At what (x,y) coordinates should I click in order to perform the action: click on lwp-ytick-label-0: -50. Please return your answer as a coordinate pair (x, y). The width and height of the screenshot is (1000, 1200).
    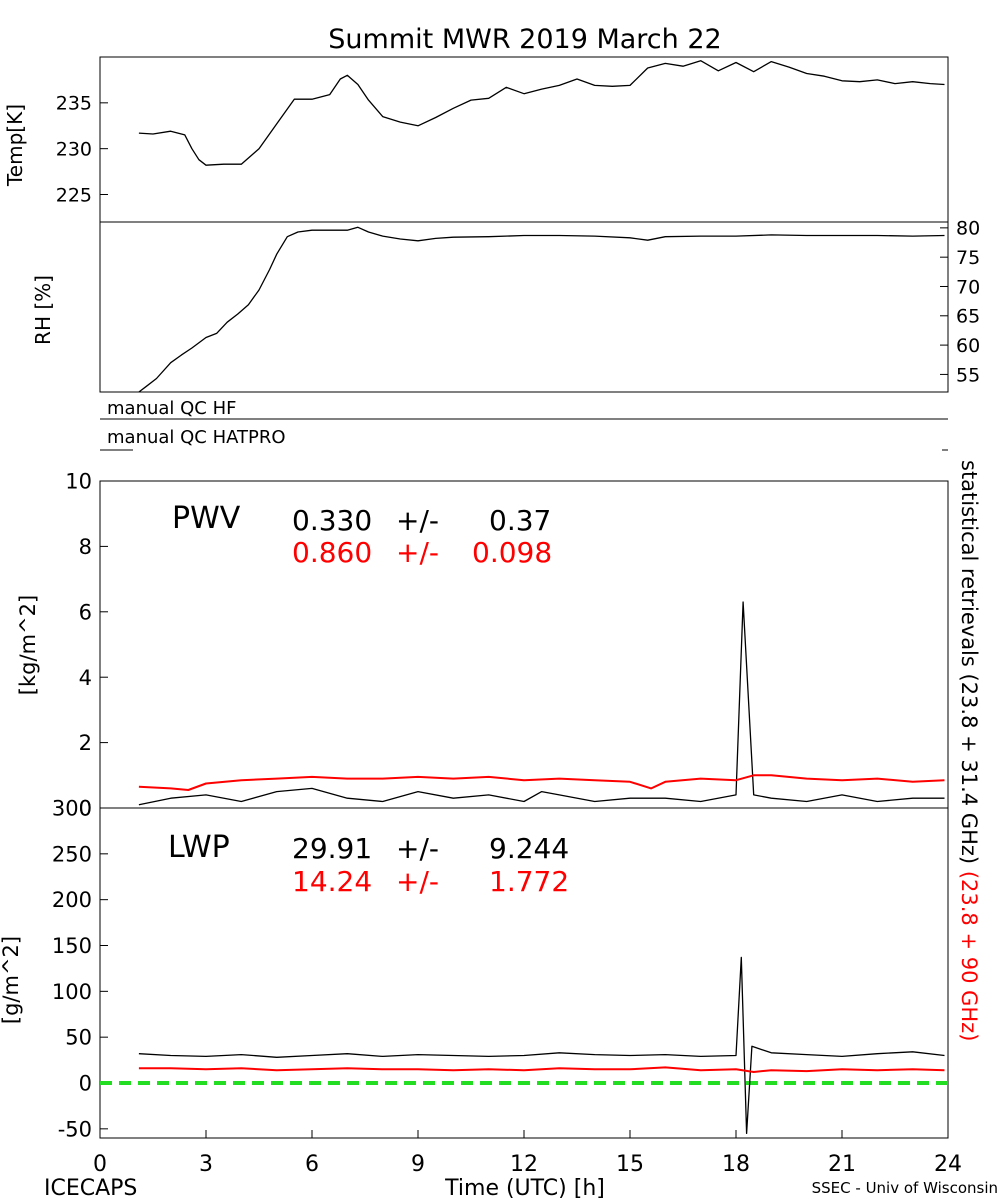
    Looking at the image, I should click on (75, 1129).